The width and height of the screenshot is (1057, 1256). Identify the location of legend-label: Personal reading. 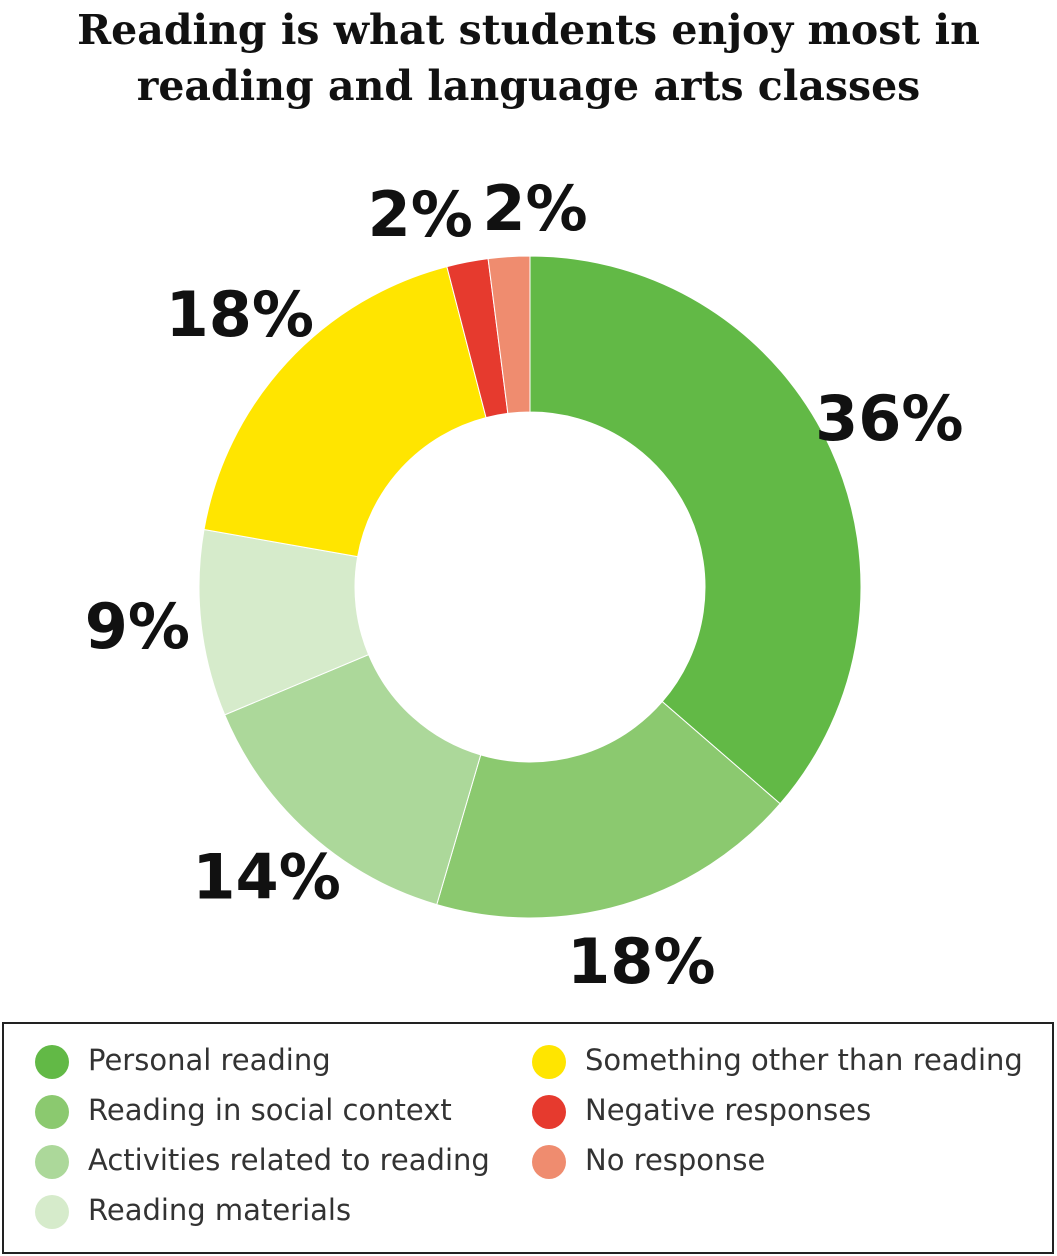
(209, 1060).